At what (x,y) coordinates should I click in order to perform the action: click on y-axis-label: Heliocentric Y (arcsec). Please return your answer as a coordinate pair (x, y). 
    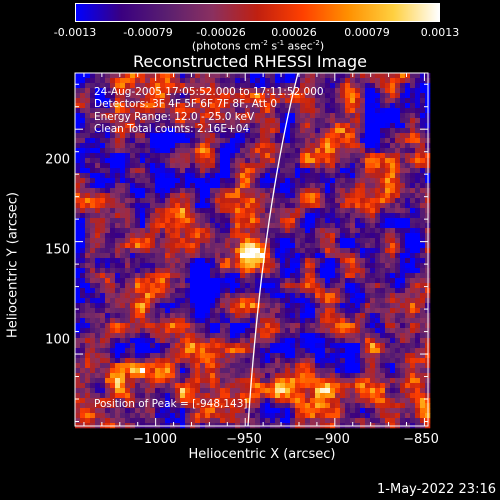
    Looking at the image, I should click on (13, 265).